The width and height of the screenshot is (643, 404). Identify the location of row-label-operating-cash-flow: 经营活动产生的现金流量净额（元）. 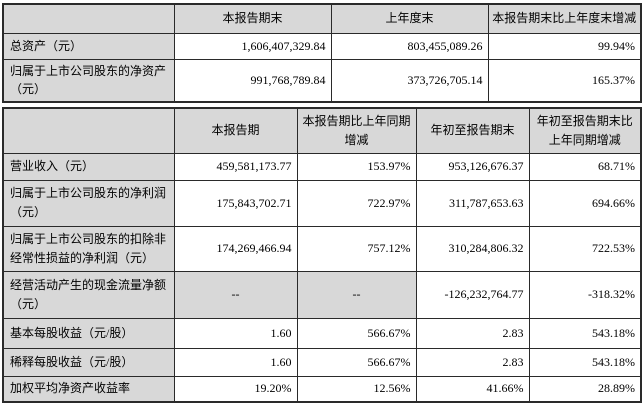
(88, 294).